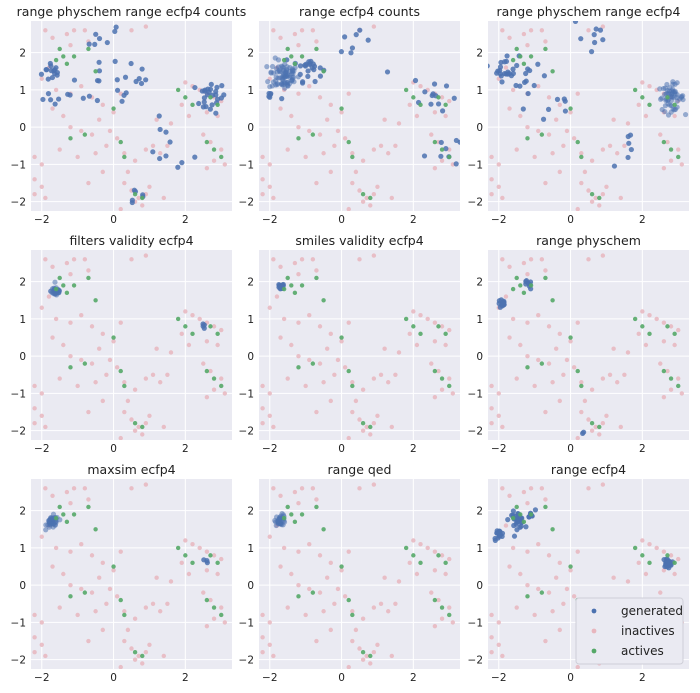 The image size is (700, 693). I want to click on y-tick-label: −1, so click(475, 394).